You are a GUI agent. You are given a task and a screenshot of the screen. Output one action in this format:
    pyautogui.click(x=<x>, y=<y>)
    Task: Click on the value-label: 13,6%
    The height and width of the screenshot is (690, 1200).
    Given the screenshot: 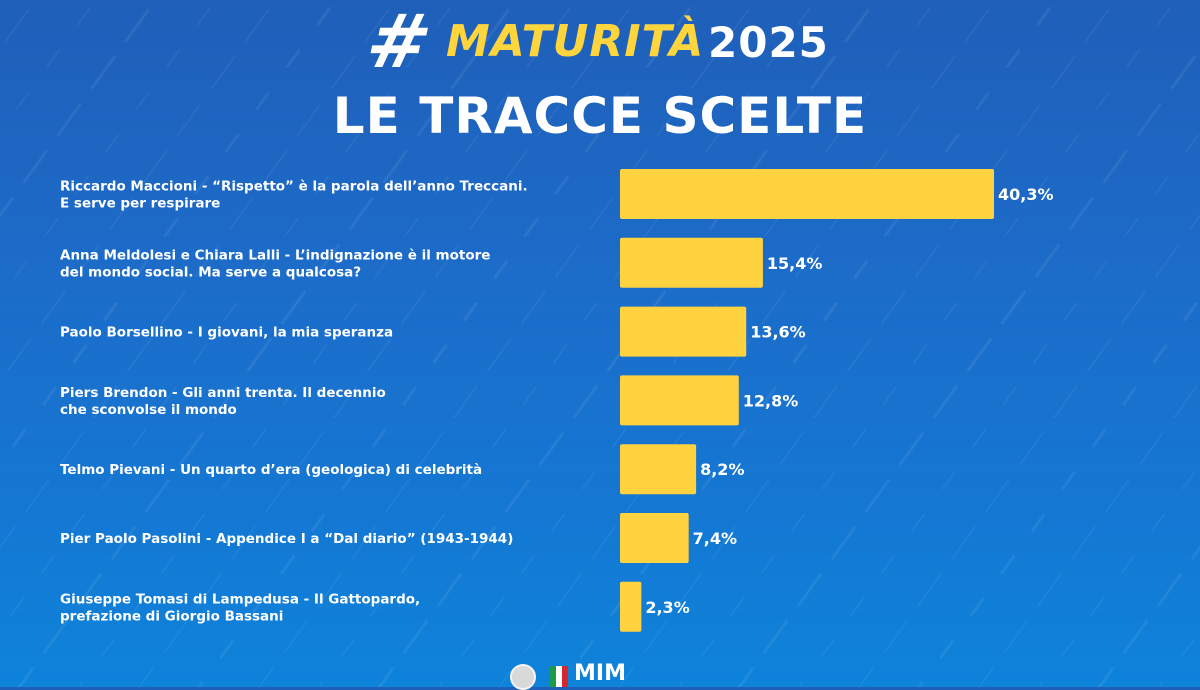 What is the action you would take?
    pyautogui.click(x=778, y=332)
    